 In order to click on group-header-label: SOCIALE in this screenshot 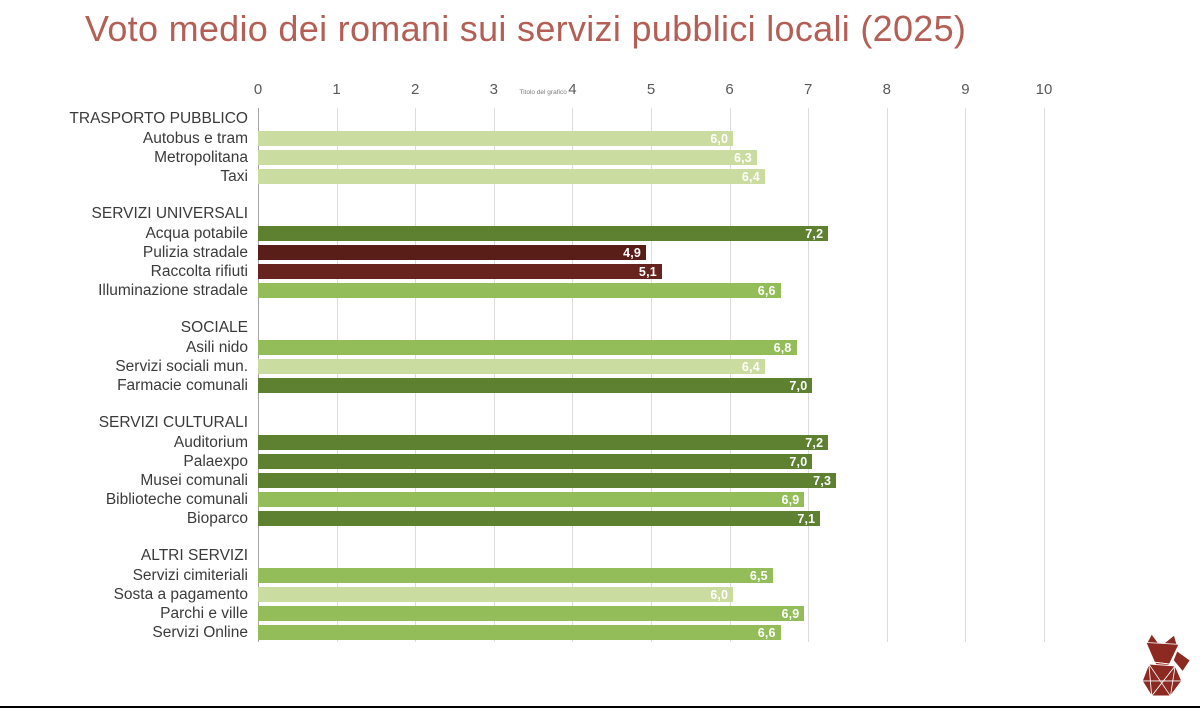, I will do `click(214, 327)`.